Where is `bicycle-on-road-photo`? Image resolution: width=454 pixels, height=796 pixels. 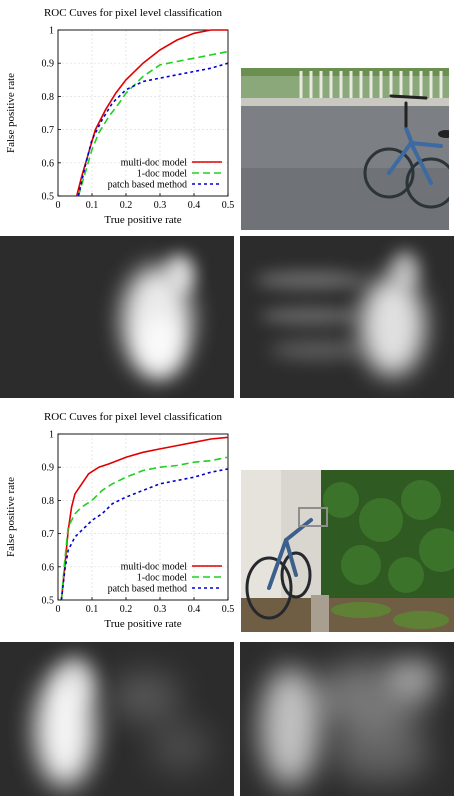
bicycle-on-road-photo is located at coordinates (345, 149).